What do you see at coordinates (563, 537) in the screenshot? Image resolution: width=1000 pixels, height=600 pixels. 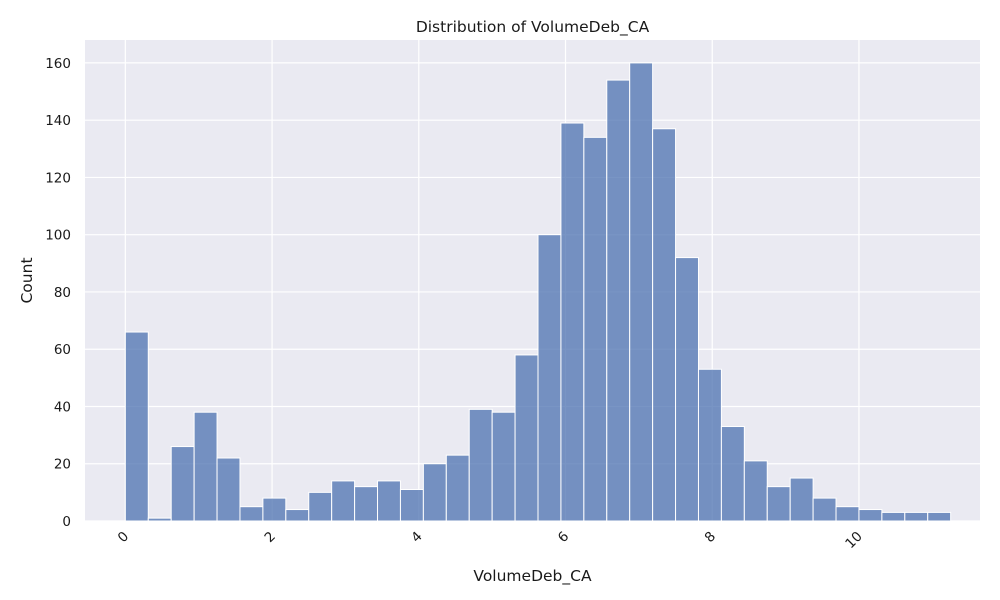 I see `x-tick-label: 6` at bounding box center [563, 537].